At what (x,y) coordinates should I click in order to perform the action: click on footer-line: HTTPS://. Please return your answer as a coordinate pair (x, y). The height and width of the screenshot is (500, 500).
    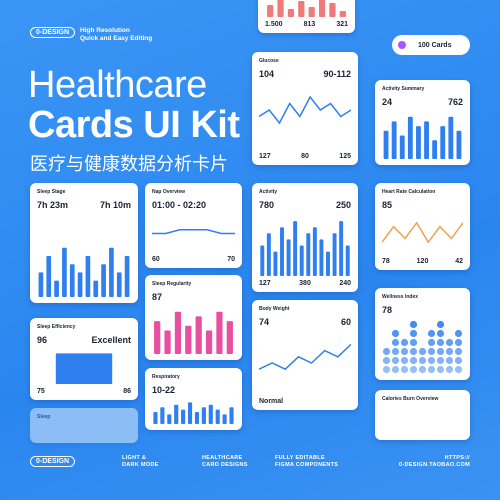
    Looking at the image, I should click on (457, 458).